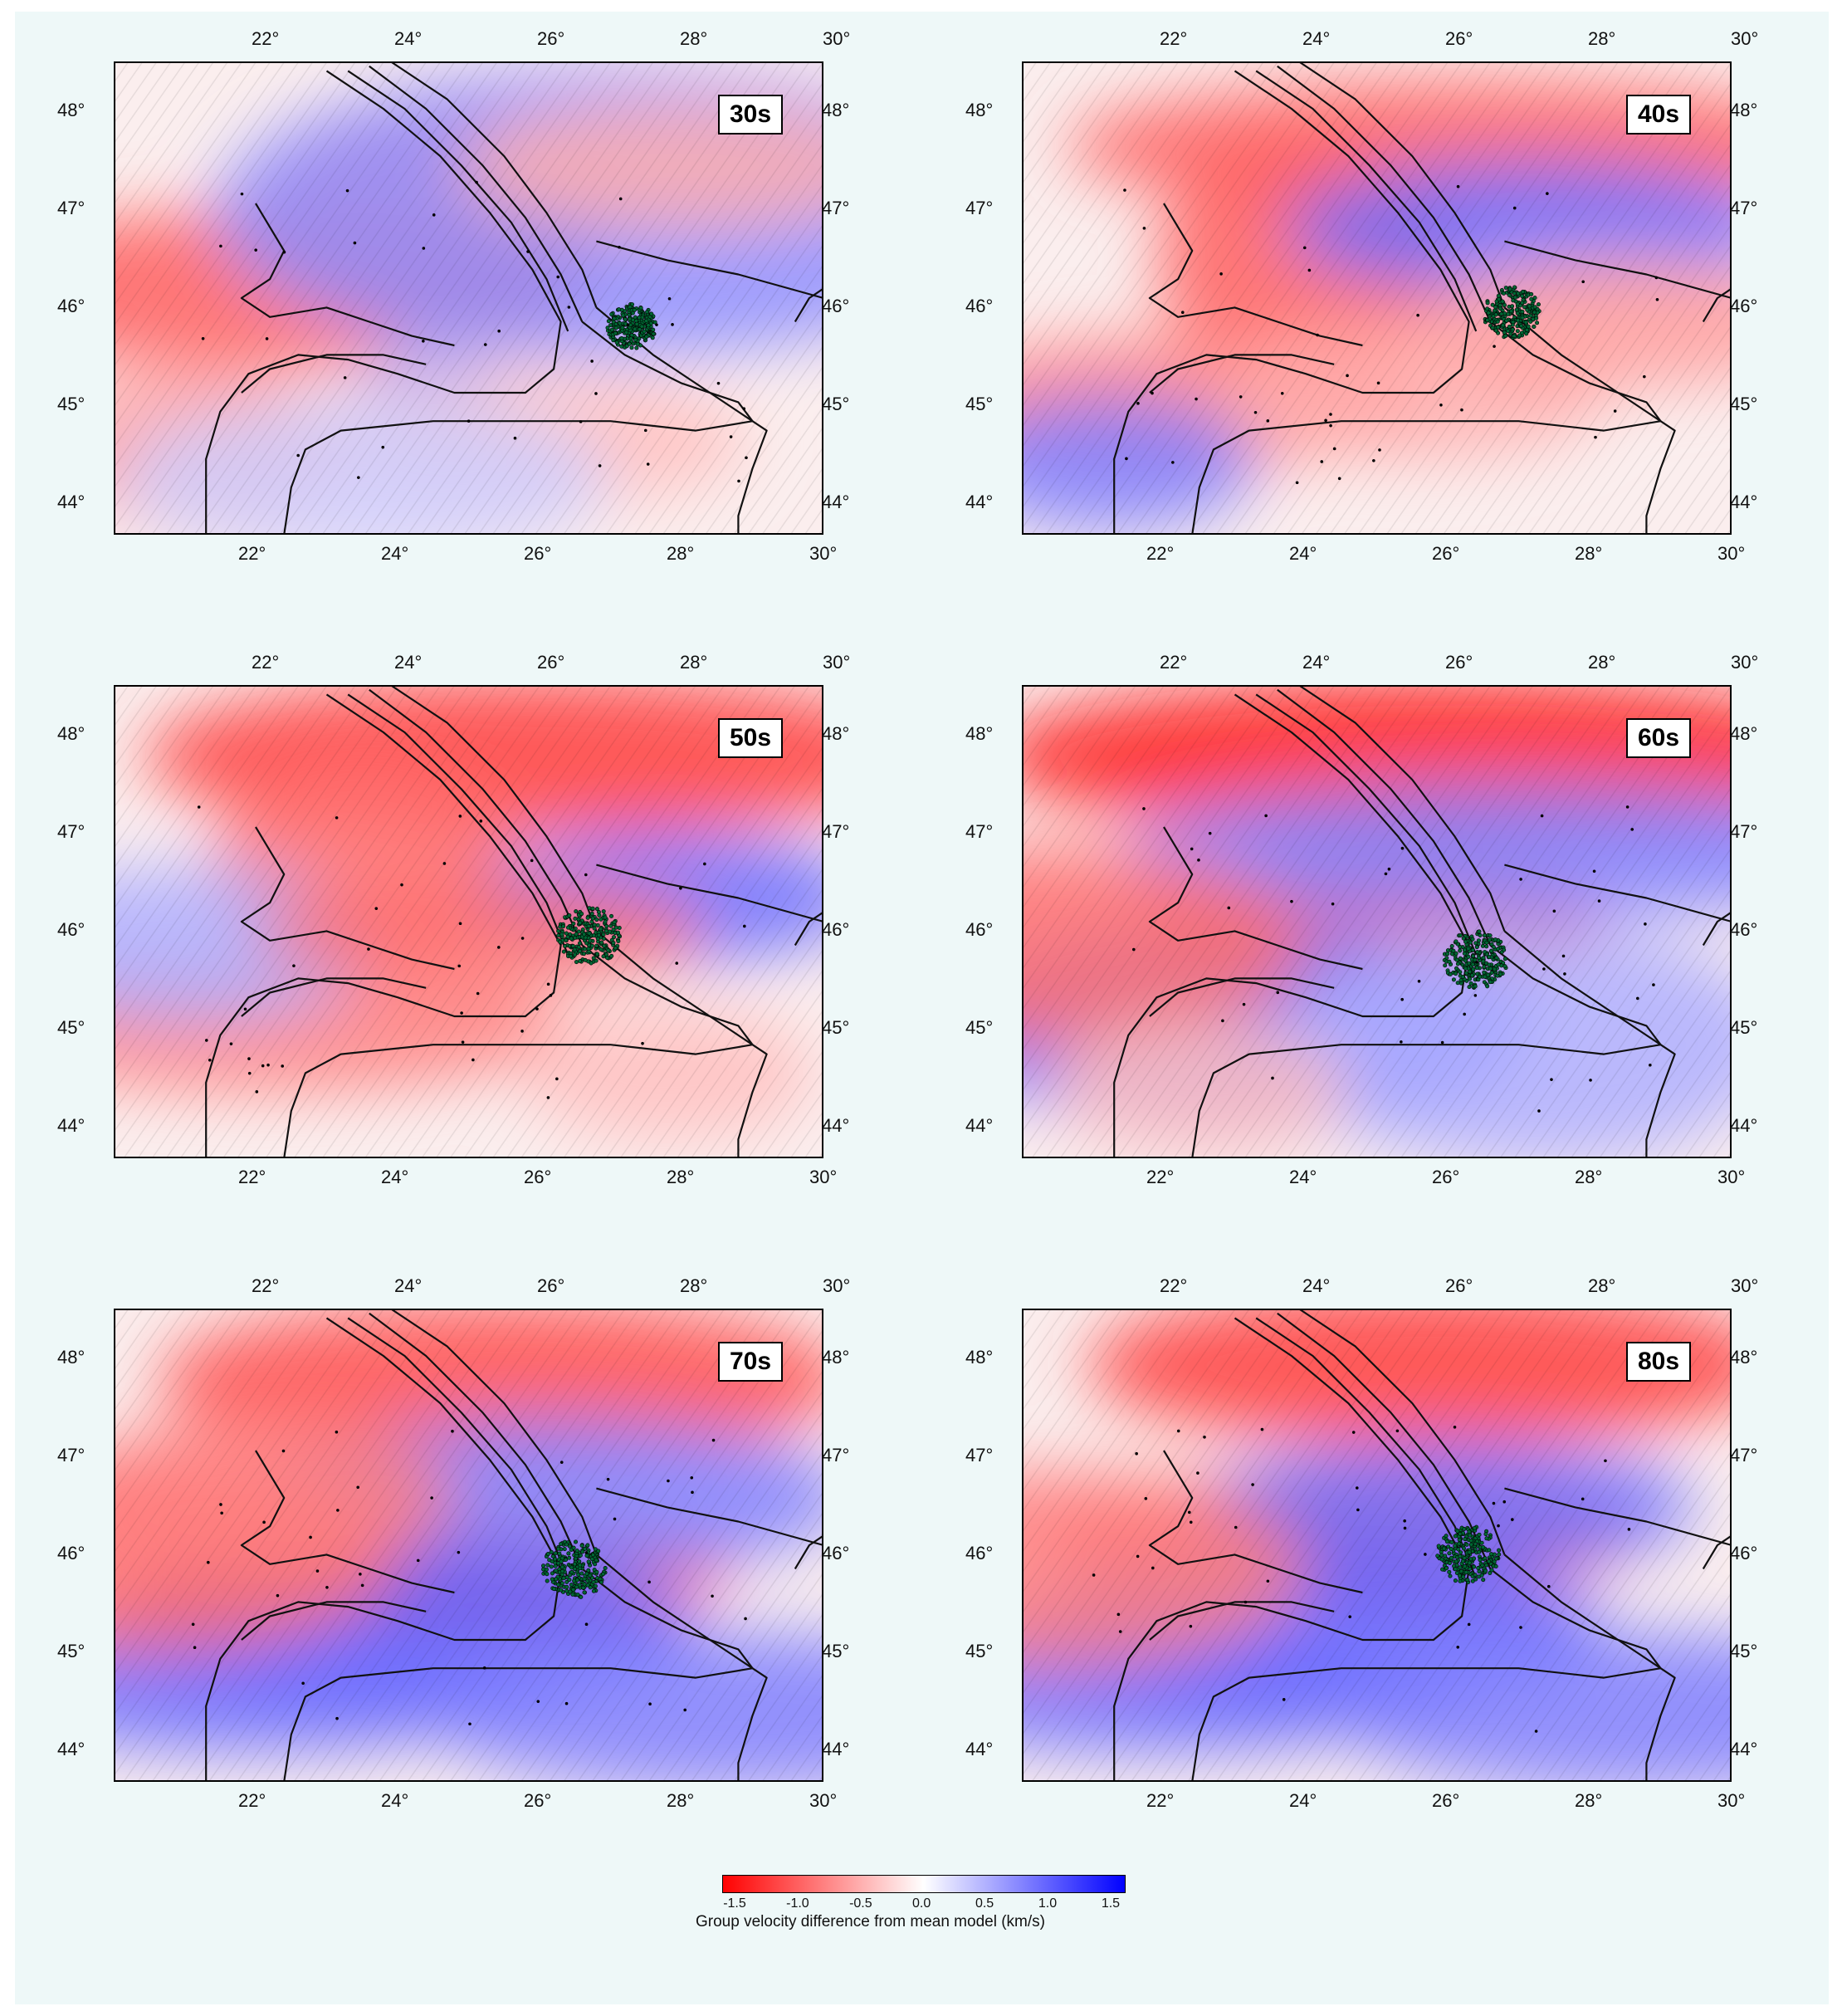 Image resolution: width=1842 pixels, height=2016 pixels. What do you see at coordinates (861, 1903) in the screenshot?
I see `colorbar-tick: -0.5` at bounding box center [861, 1903].